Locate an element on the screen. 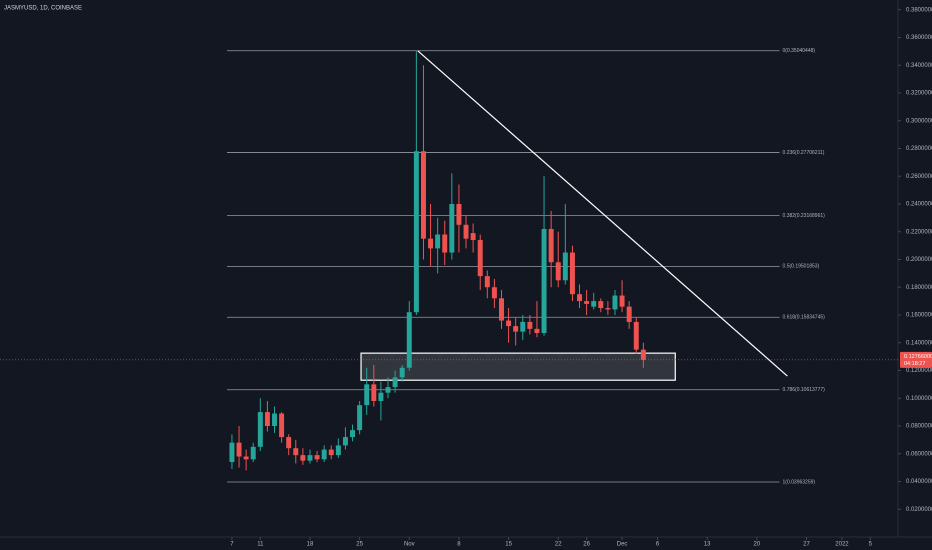 This screenshot has width=932, height=550. zone-box is located at coordinates (518, 366).